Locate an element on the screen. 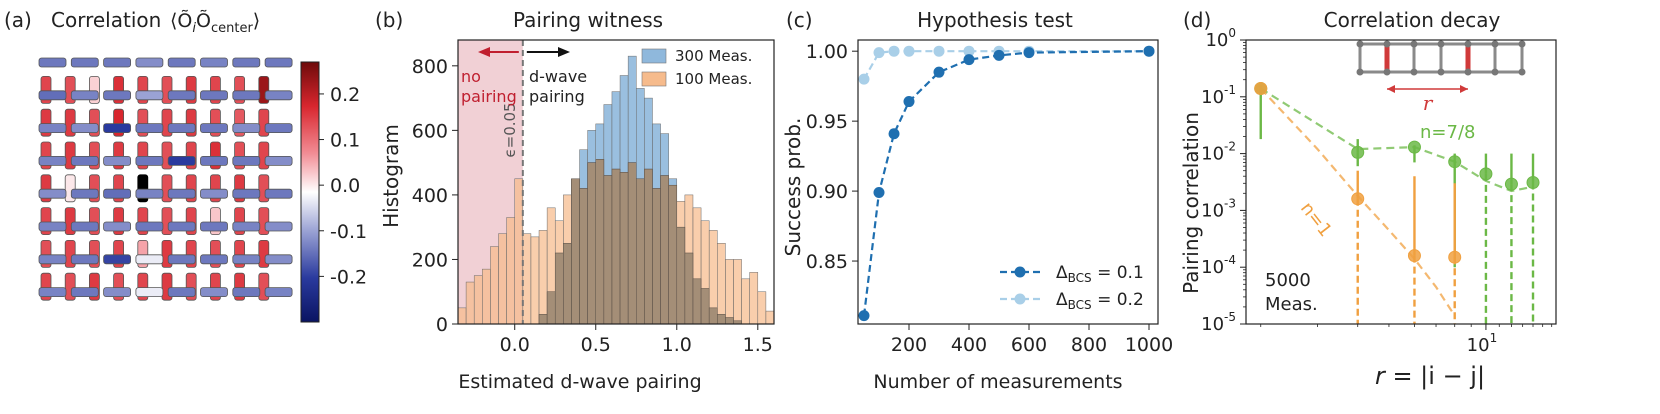 This screenshot has height=414, width=1660. legend-label-rest: = 0.2 is located at coordinates (1118, 300).